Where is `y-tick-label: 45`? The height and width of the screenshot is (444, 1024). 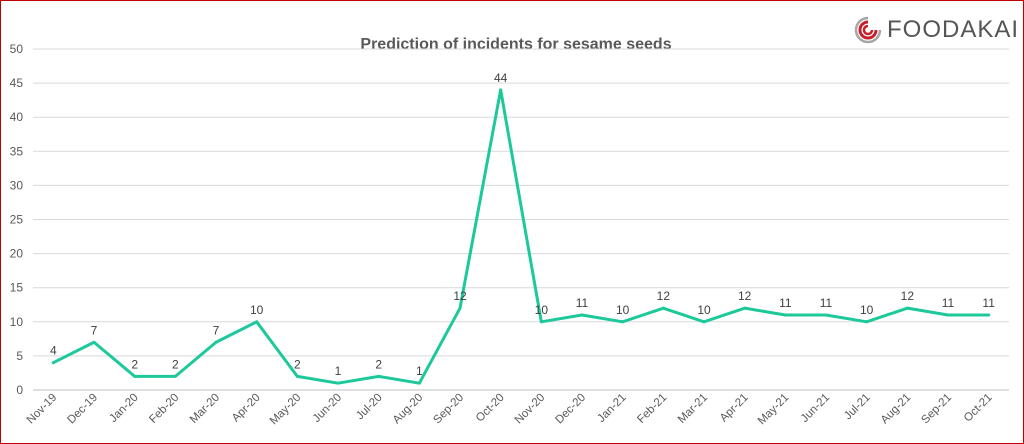 y-tick-label: 45 is located at coordinates (17, 83).